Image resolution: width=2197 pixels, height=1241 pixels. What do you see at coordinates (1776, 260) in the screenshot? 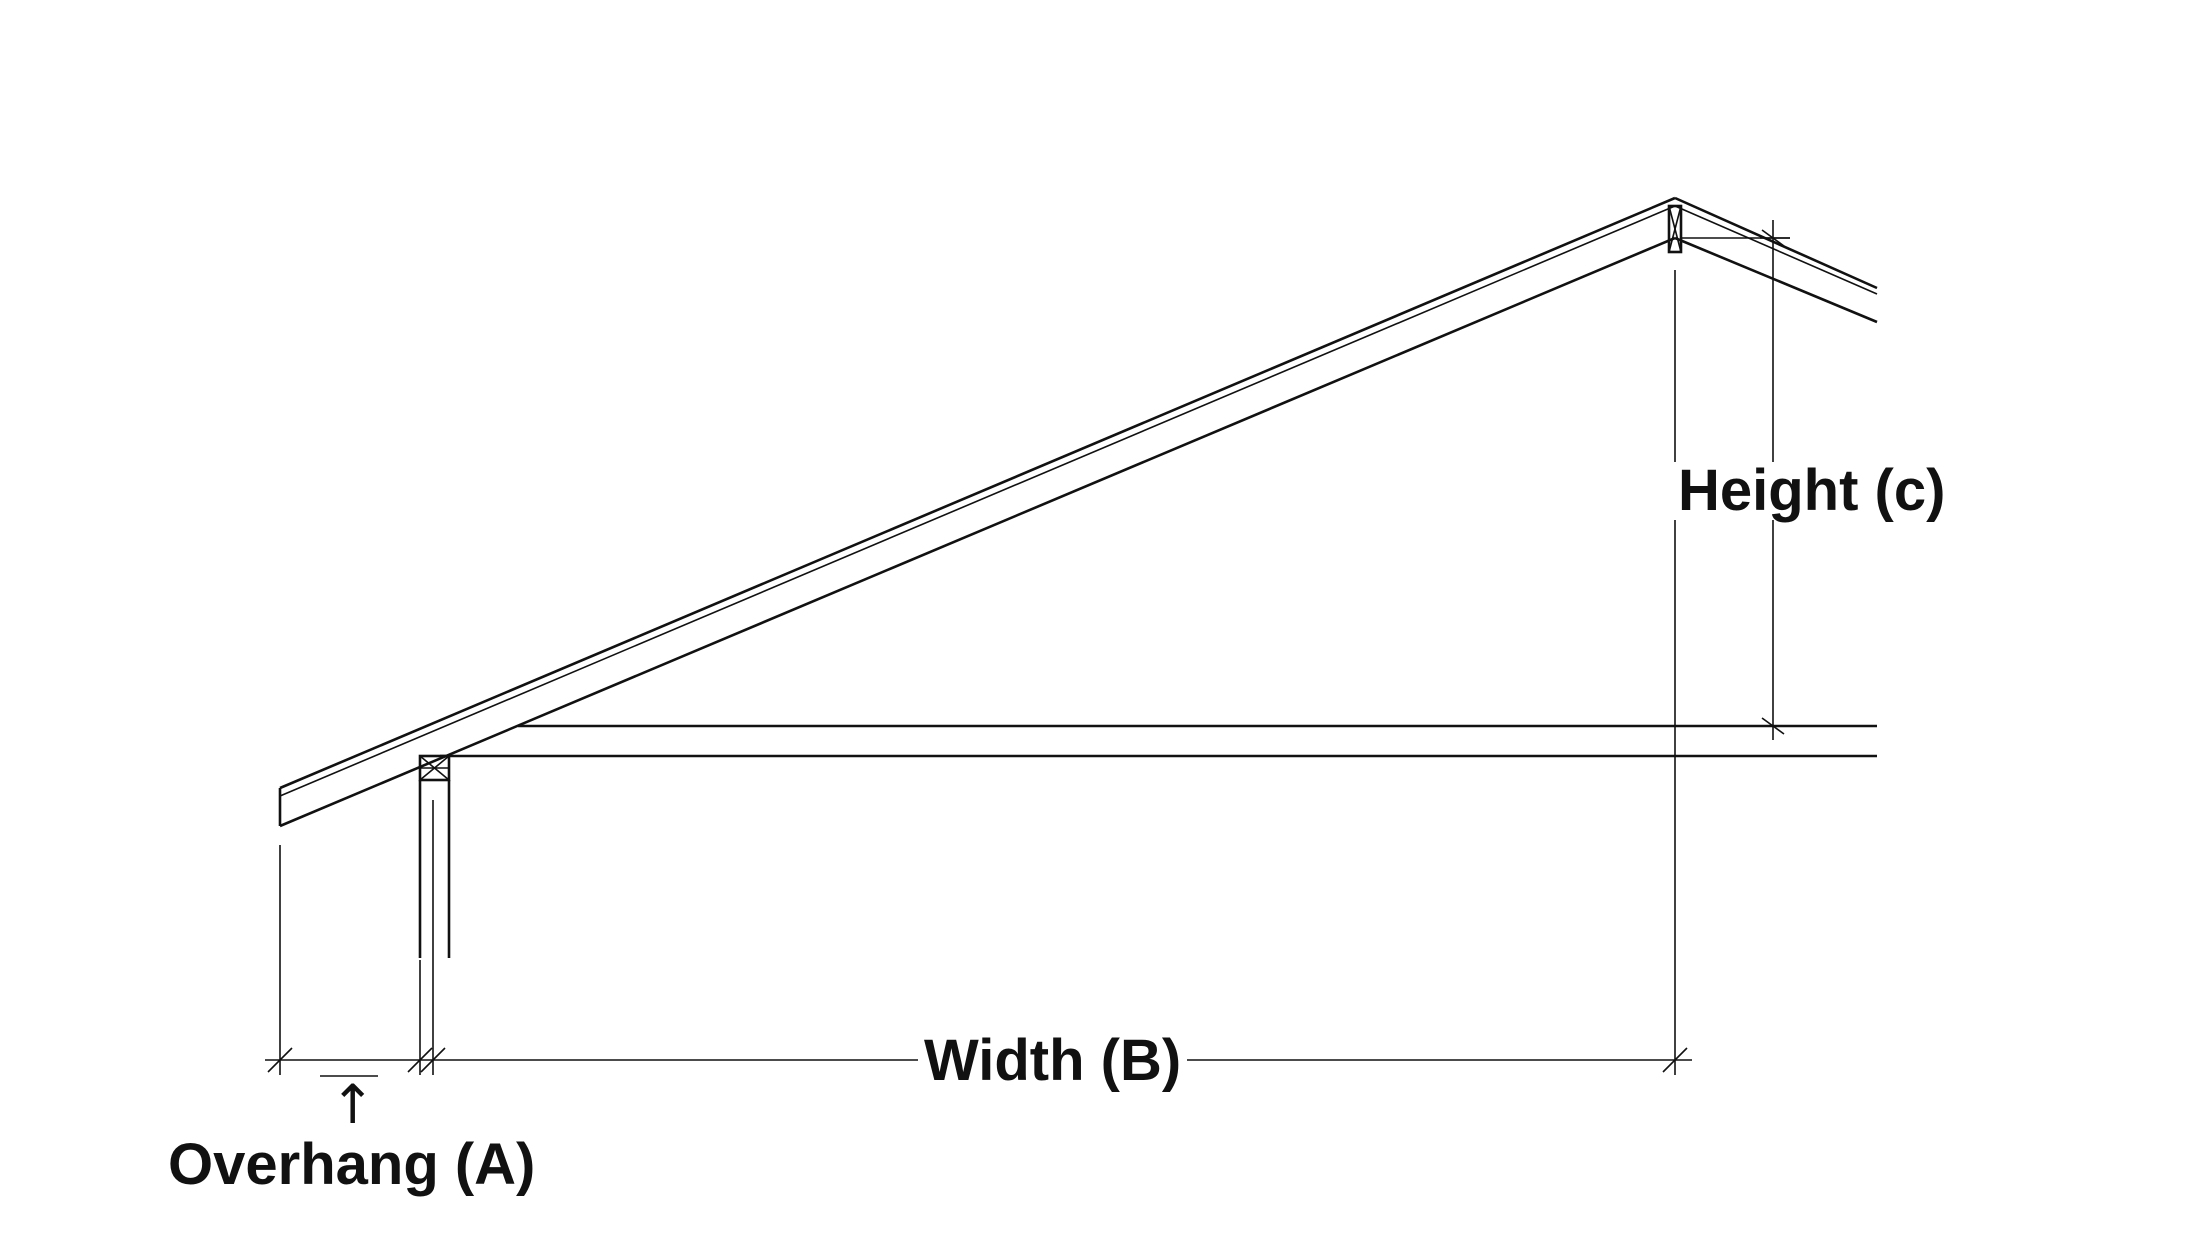
I see `opposite-rafter` at bounding box center [1776, 260].